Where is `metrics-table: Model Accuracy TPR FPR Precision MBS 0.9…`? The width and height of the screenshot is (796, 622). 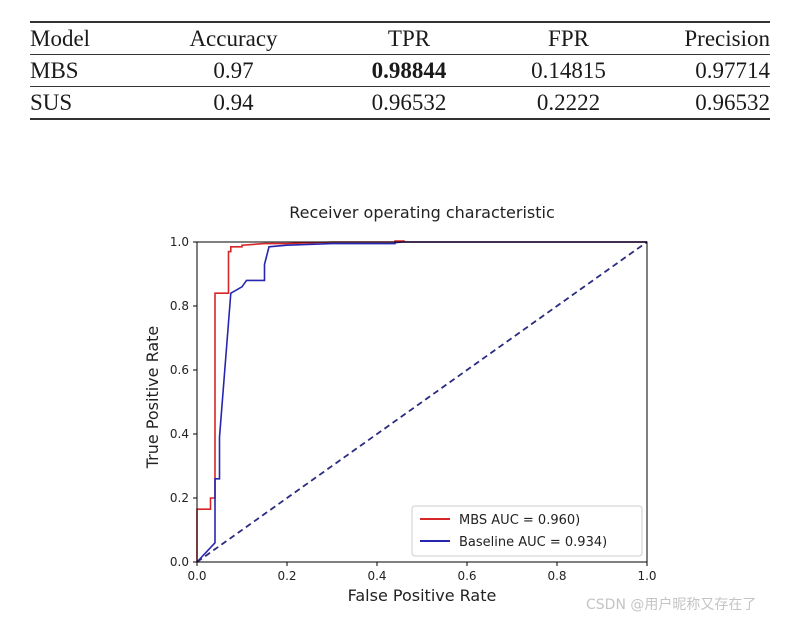
metrics-table: Model Accuracy TPR FPR Precision MBS 0.9… is located at coordinates (400, 70).